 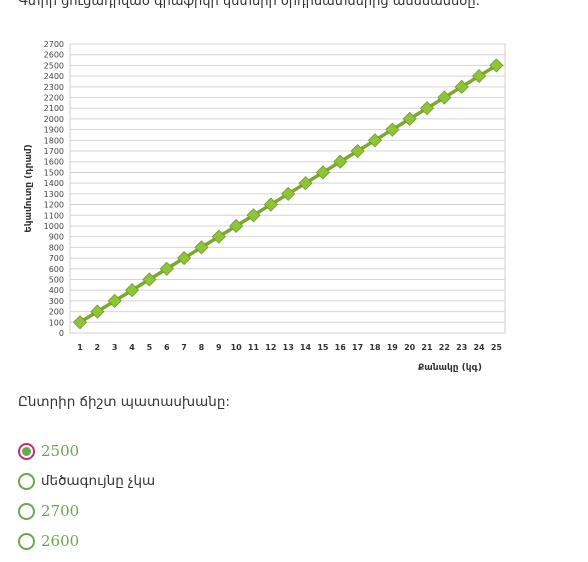 What do you see at coordinates (56, 301) in the screenshot?
I see `y-tick-label: 300` at bounding box center [56, 301].